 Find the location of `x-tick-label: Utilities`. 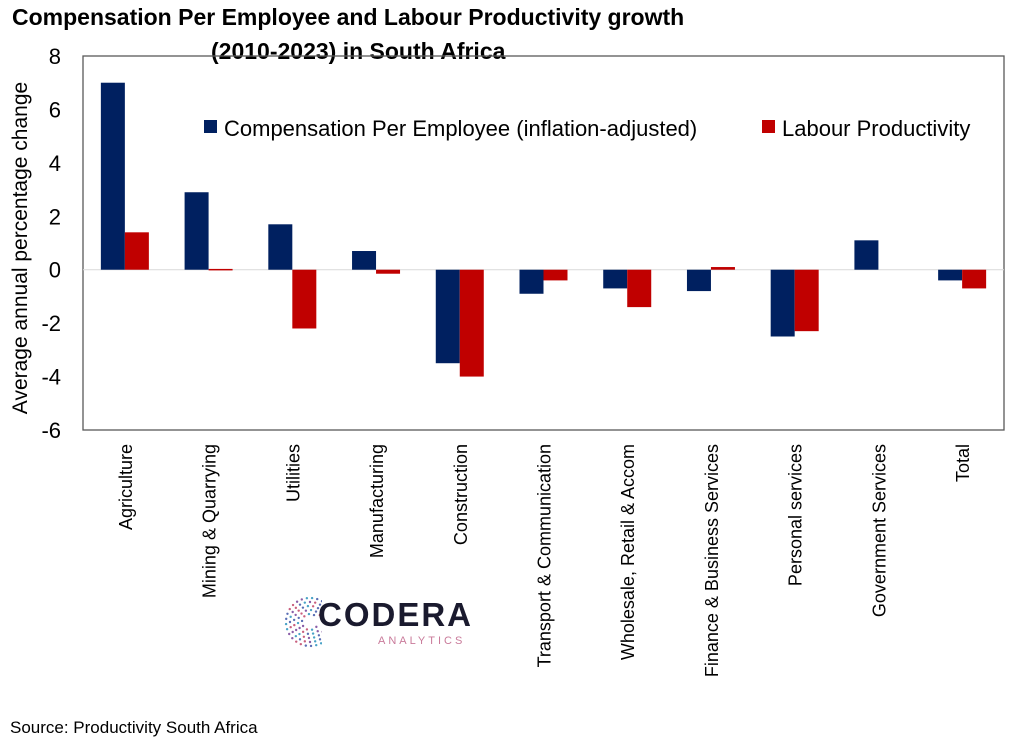

x-tick-label: Utilities is located at coordinates (293, 473).